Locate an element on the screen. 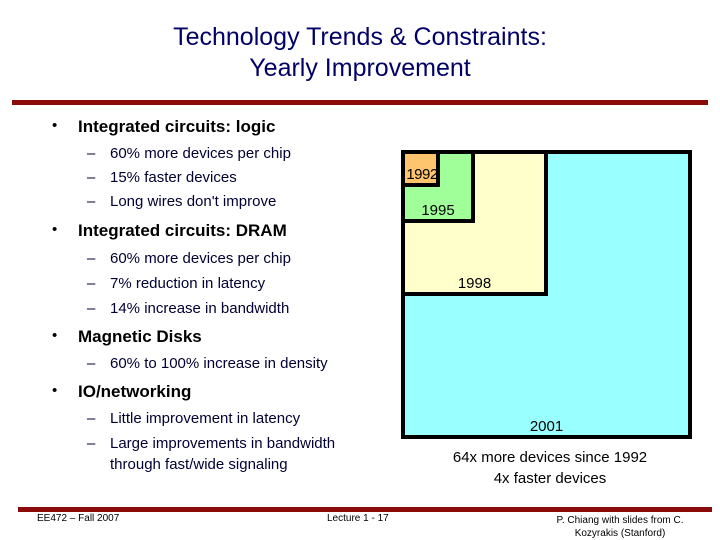 The image size is (720, 540). title-divider is located at coordinates (360, 102).